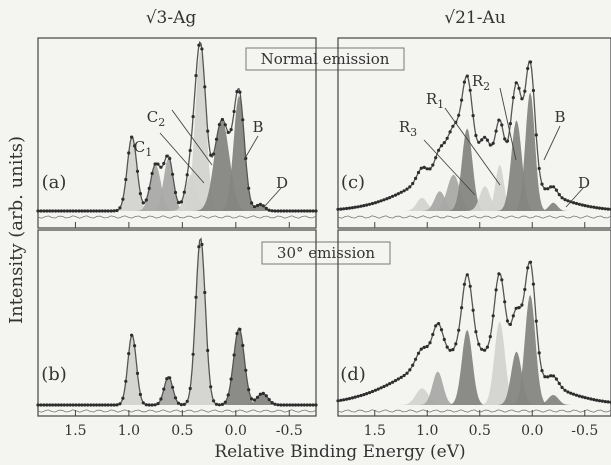 Image resolution: width=611 pixels, height=465 pixels. Describe the element at coordinates (339, 452) in the screenshot. I see `x-axis-label: Relative Binding Energy (eV)` at that location.